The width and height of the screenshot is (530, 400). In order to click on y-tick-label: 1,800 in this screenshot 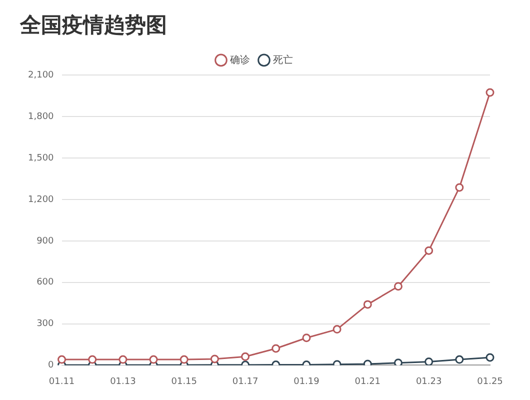, I will do `click(41, 117)`.